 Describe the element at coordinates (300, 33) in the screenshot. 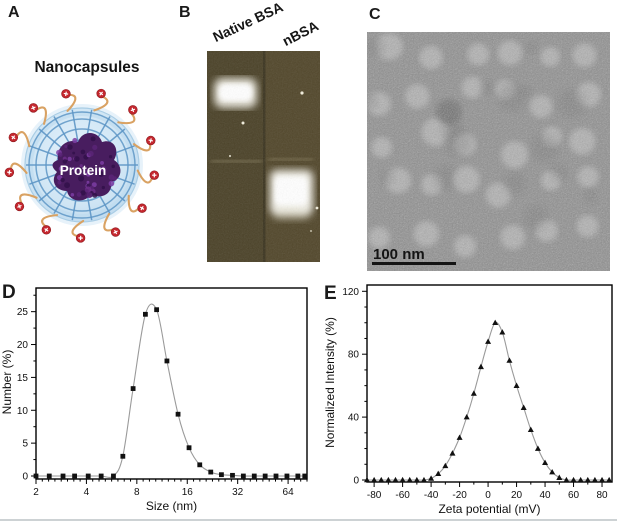

I see `lane-label-nbsa: nBSA` at that location.